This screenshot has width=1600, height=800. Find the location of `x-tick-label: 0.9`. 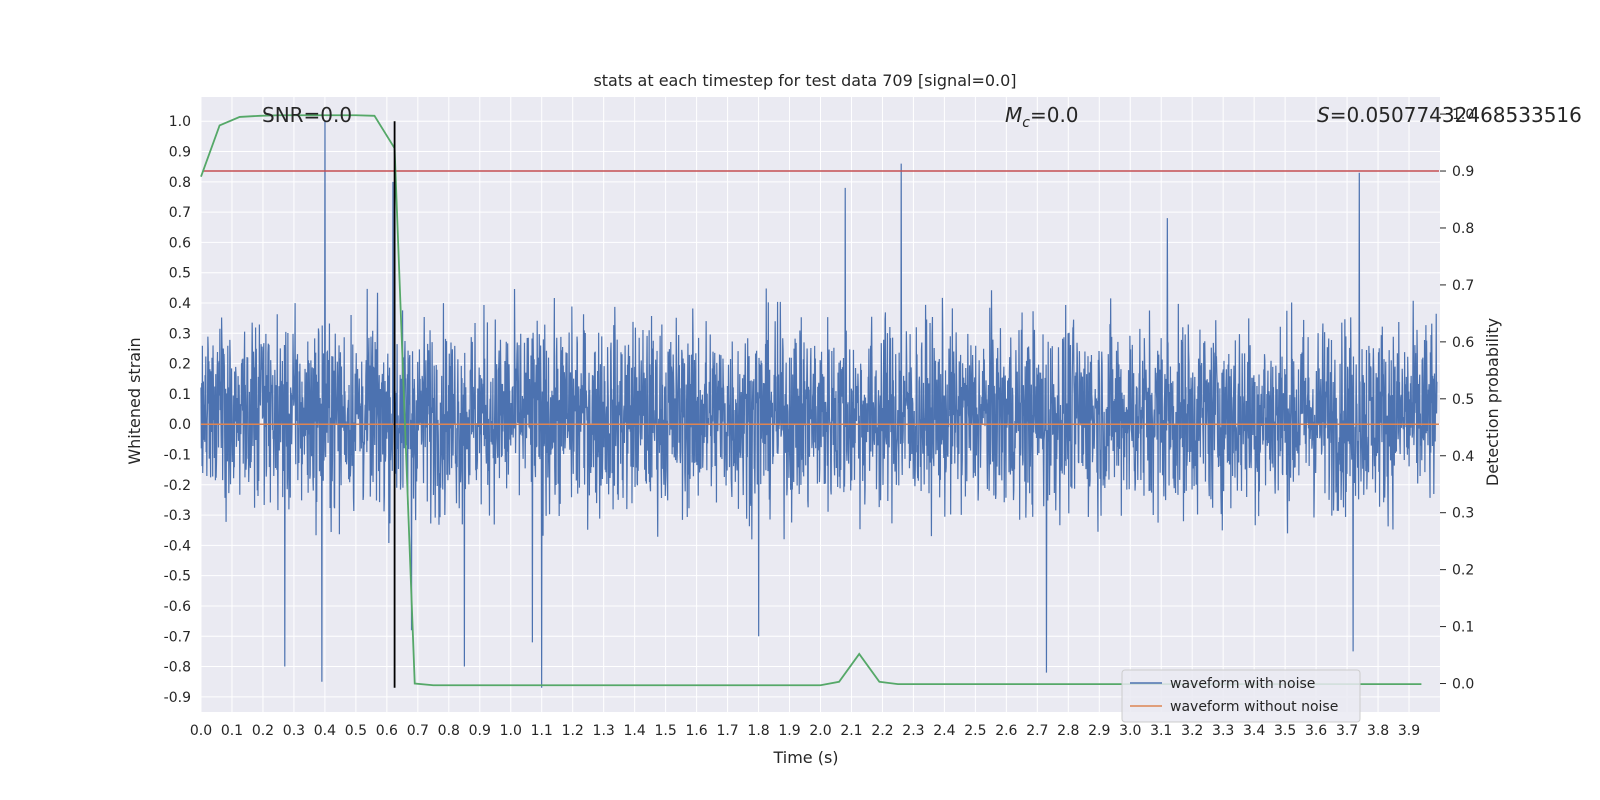

x-tick-label: 0.9 is located at coordinates (480, 731).